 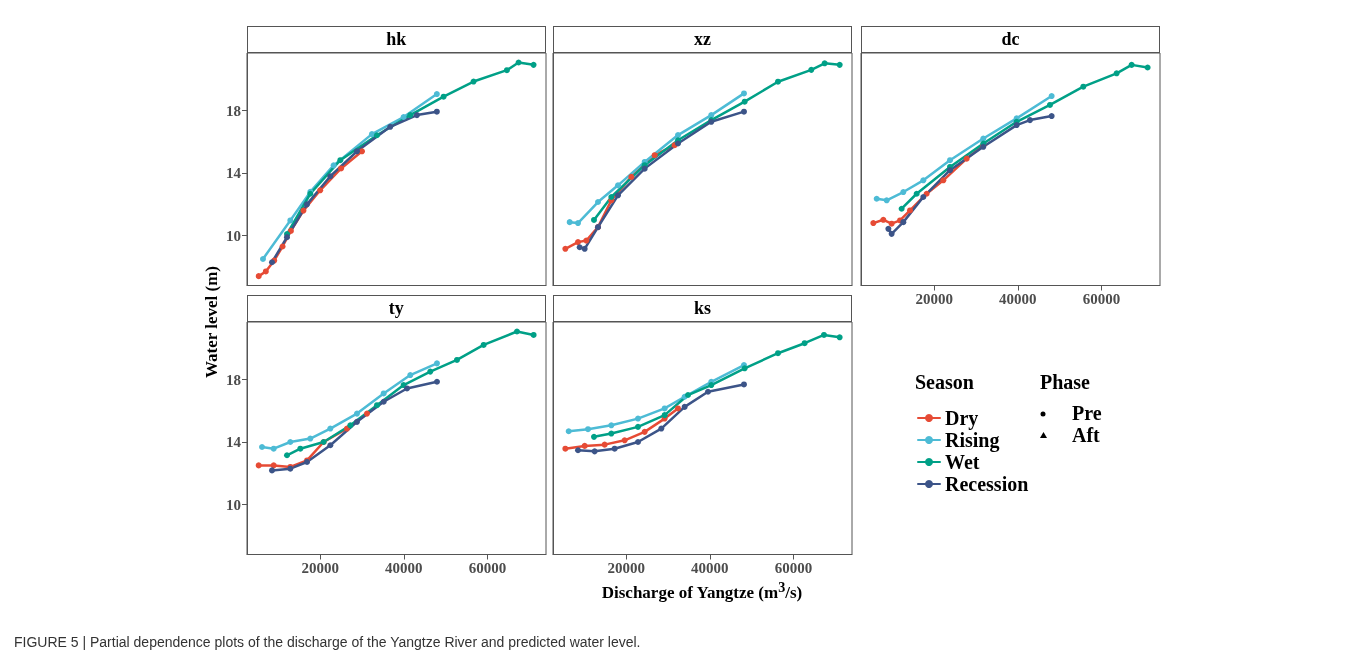 What do you see at coordinates (1087, 413) in the screenshot?
I see `text: Pre` at bounding box center [1087, 413].